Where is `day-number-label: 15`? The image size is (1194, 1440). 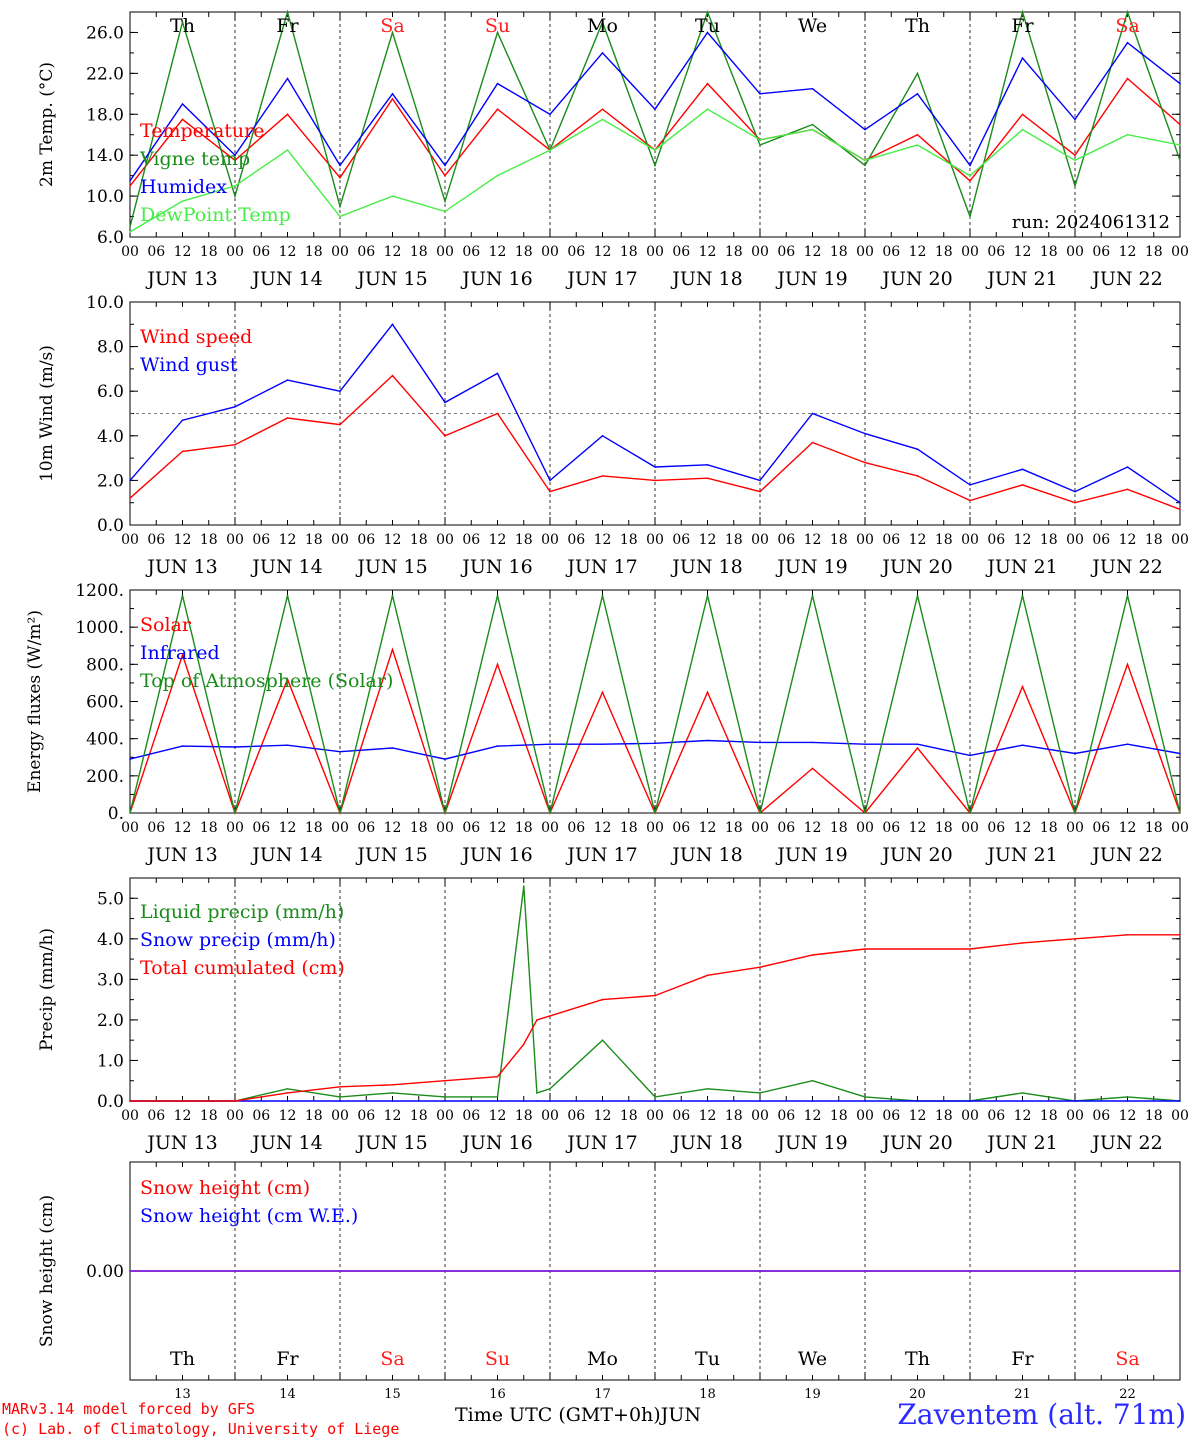
day-number-label: 15 is located at coordinates (392, 1394).